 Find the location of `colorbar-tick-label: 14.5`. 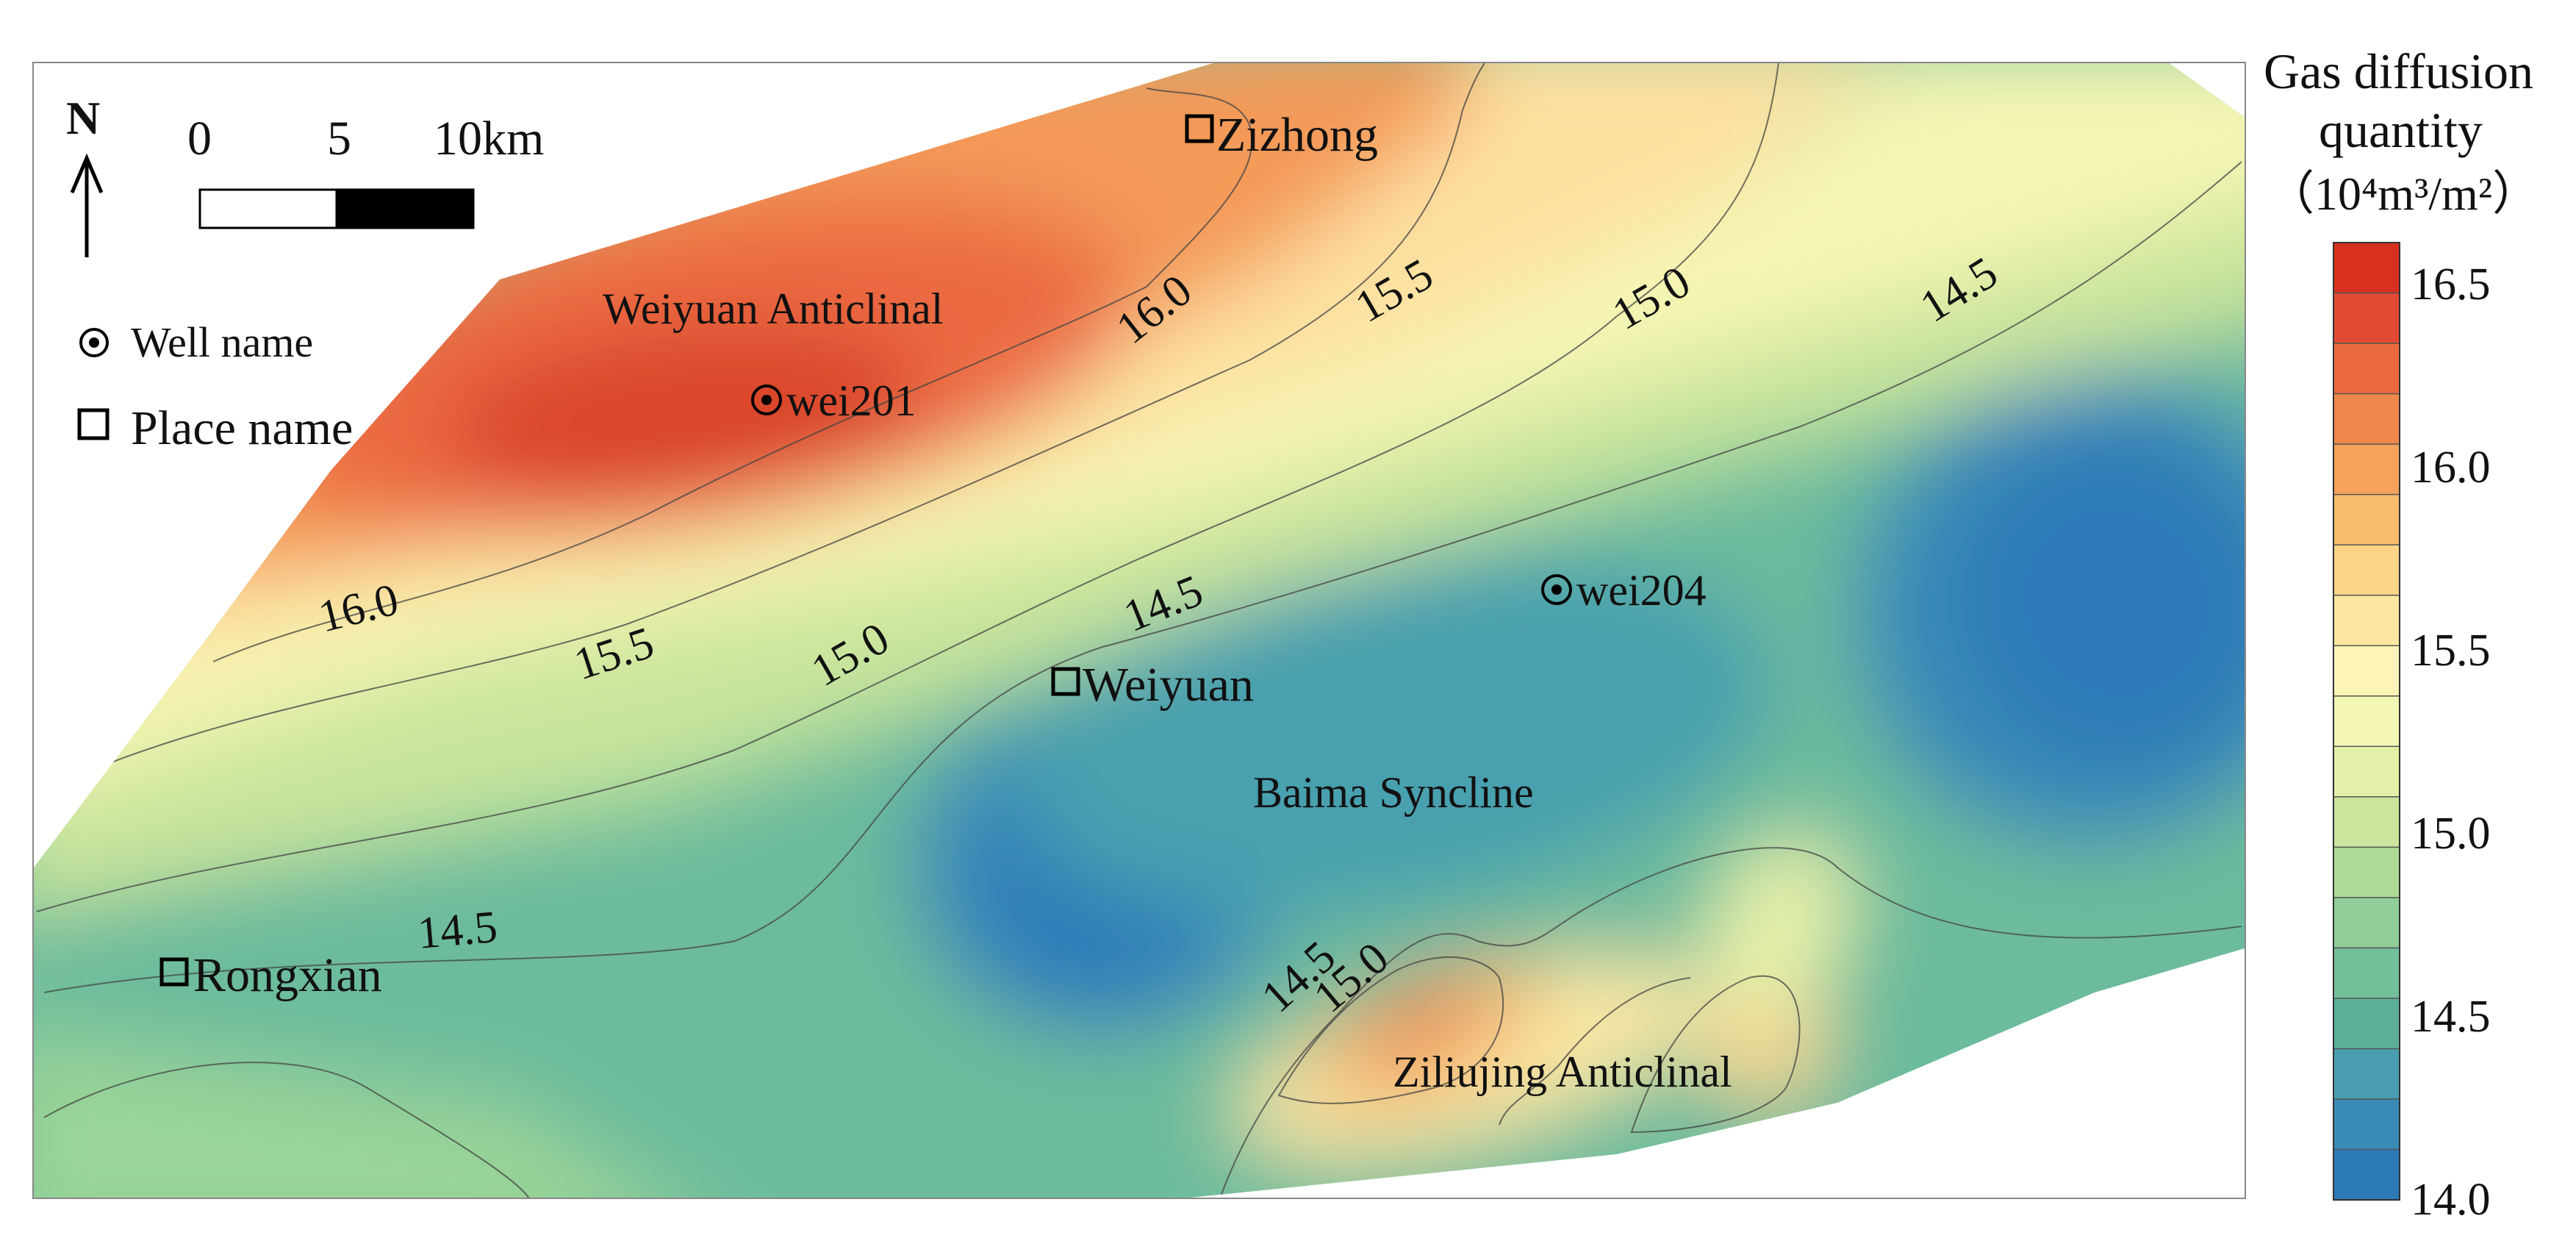

colorbar-tick-label: 14.5 is located at coordinates (2451, 1017).